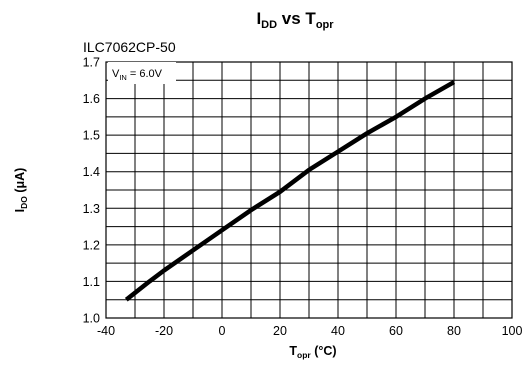 The image size is (532, 371). Describe the element at coordinates (338, 331) in the screenshot. I see `x-tick-label: 40` at that location.